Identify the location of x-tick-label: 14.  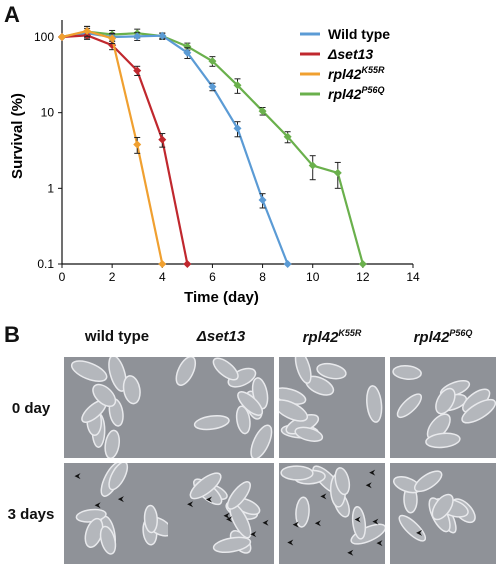
(413, 277).